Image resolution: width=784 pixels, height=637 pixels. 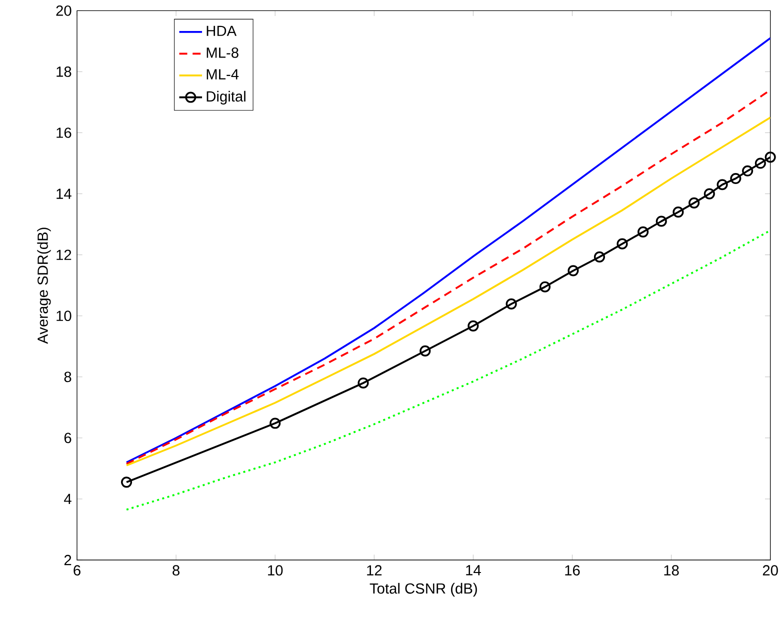 I want to click on x-tick-label: 16, so click(x=572, y=570).